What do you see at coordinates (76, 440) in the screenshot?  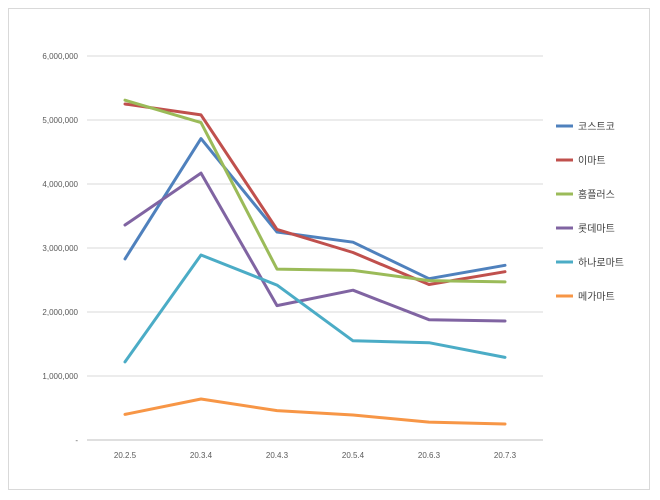 I see `y-tick-label: -` at bounding box center [76, 440].